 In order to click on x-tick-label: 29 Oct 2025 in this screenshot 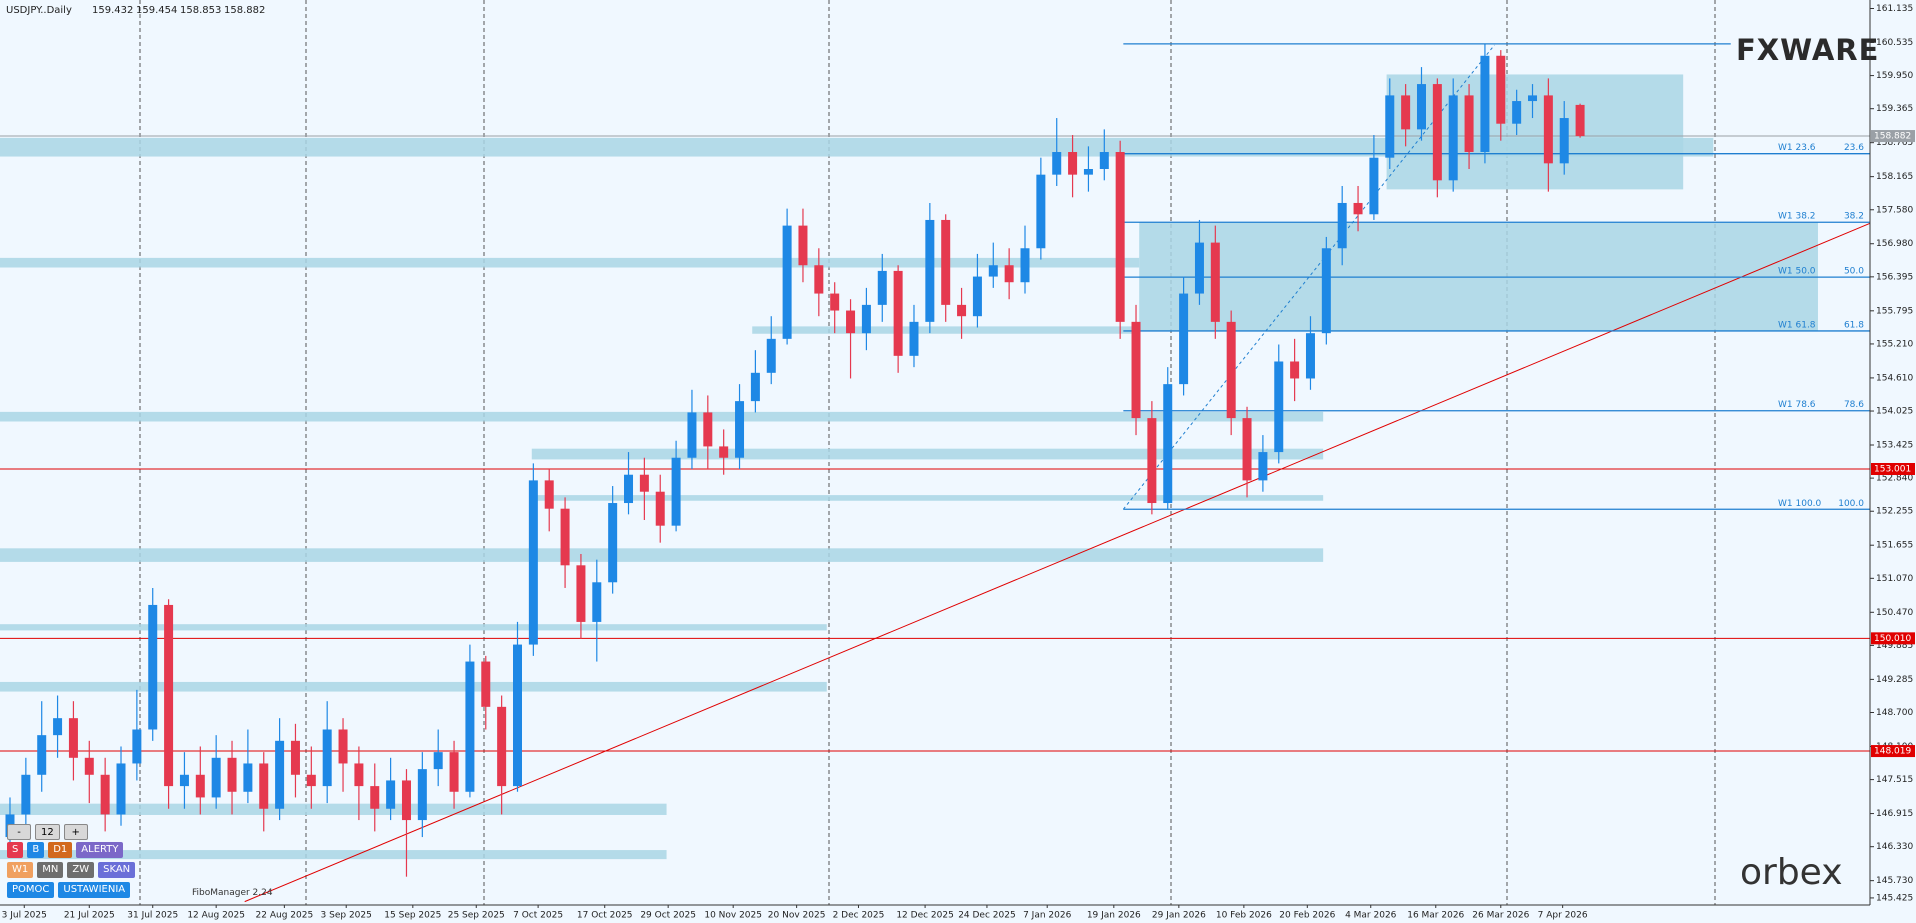, I will do `click(668, 916)`.